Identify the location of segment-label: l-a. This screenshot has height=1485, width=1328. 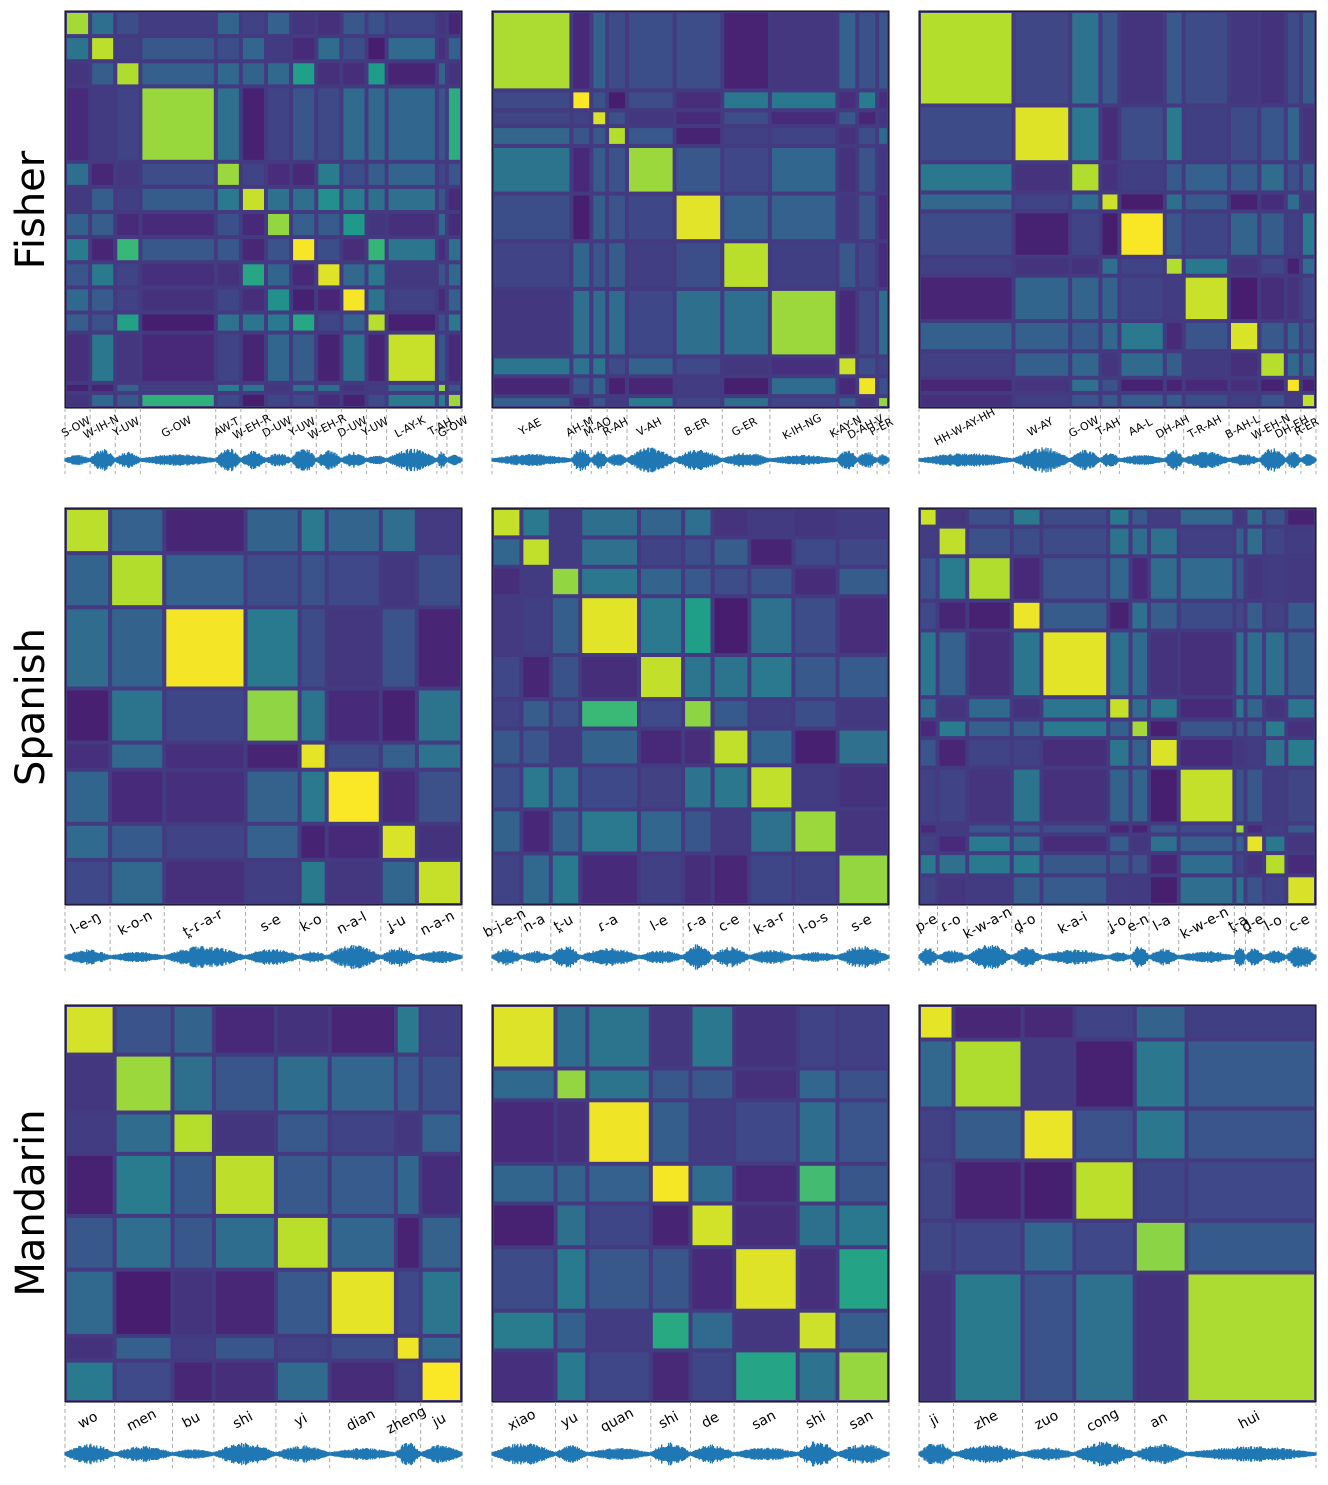
(1162, 923).